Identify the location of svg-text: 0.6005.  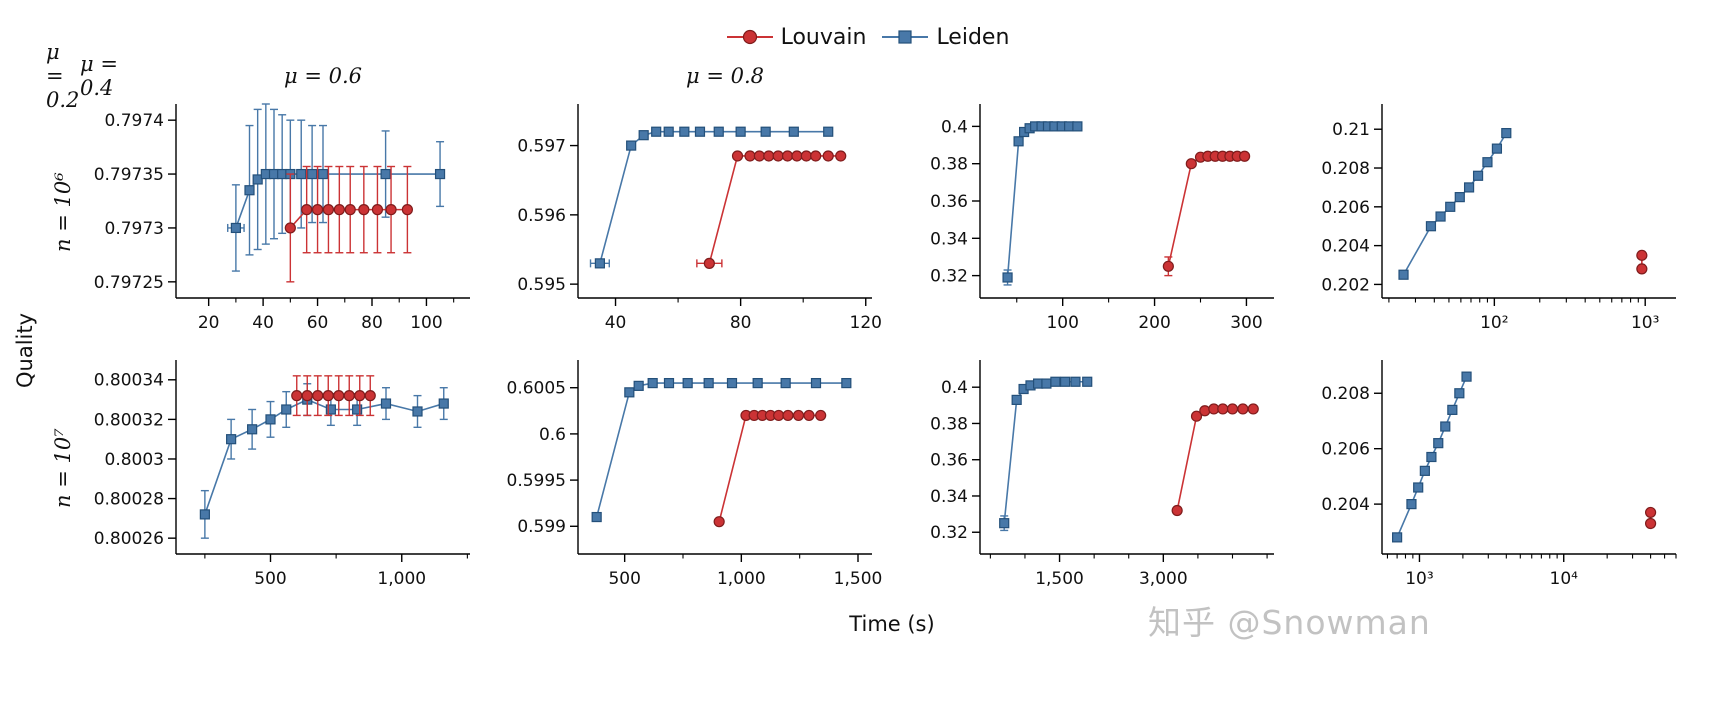
(536, 389).